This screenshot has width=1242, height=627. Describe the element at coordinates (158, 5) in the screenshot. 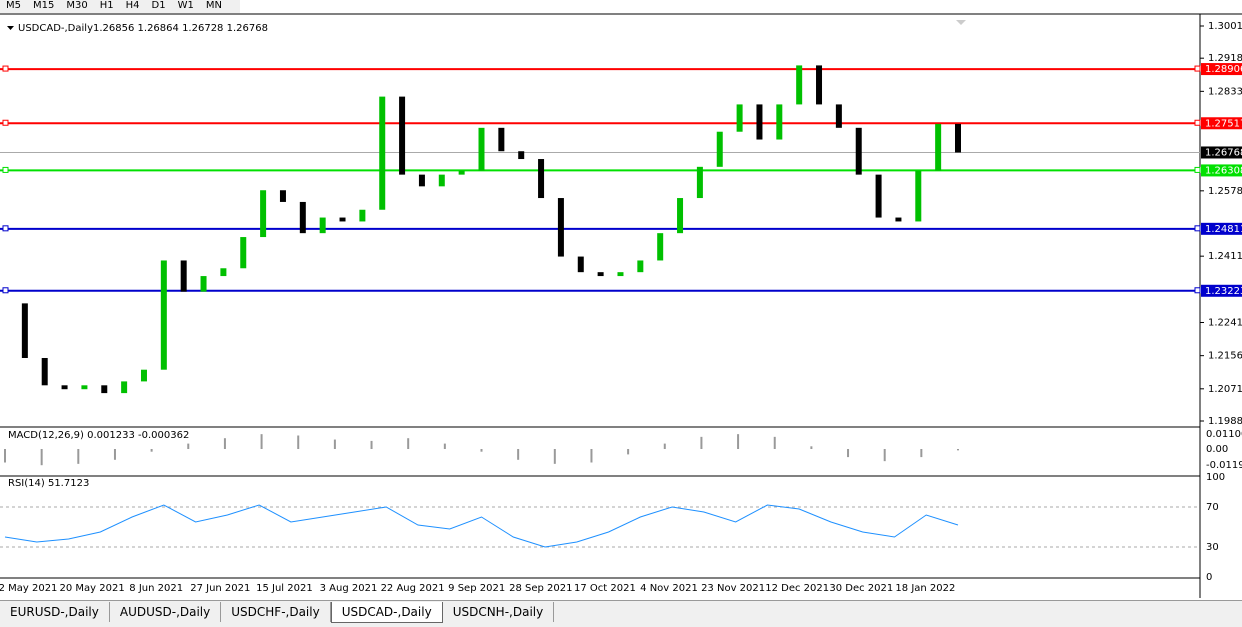

I see `timeframe-button: D1` at that location.